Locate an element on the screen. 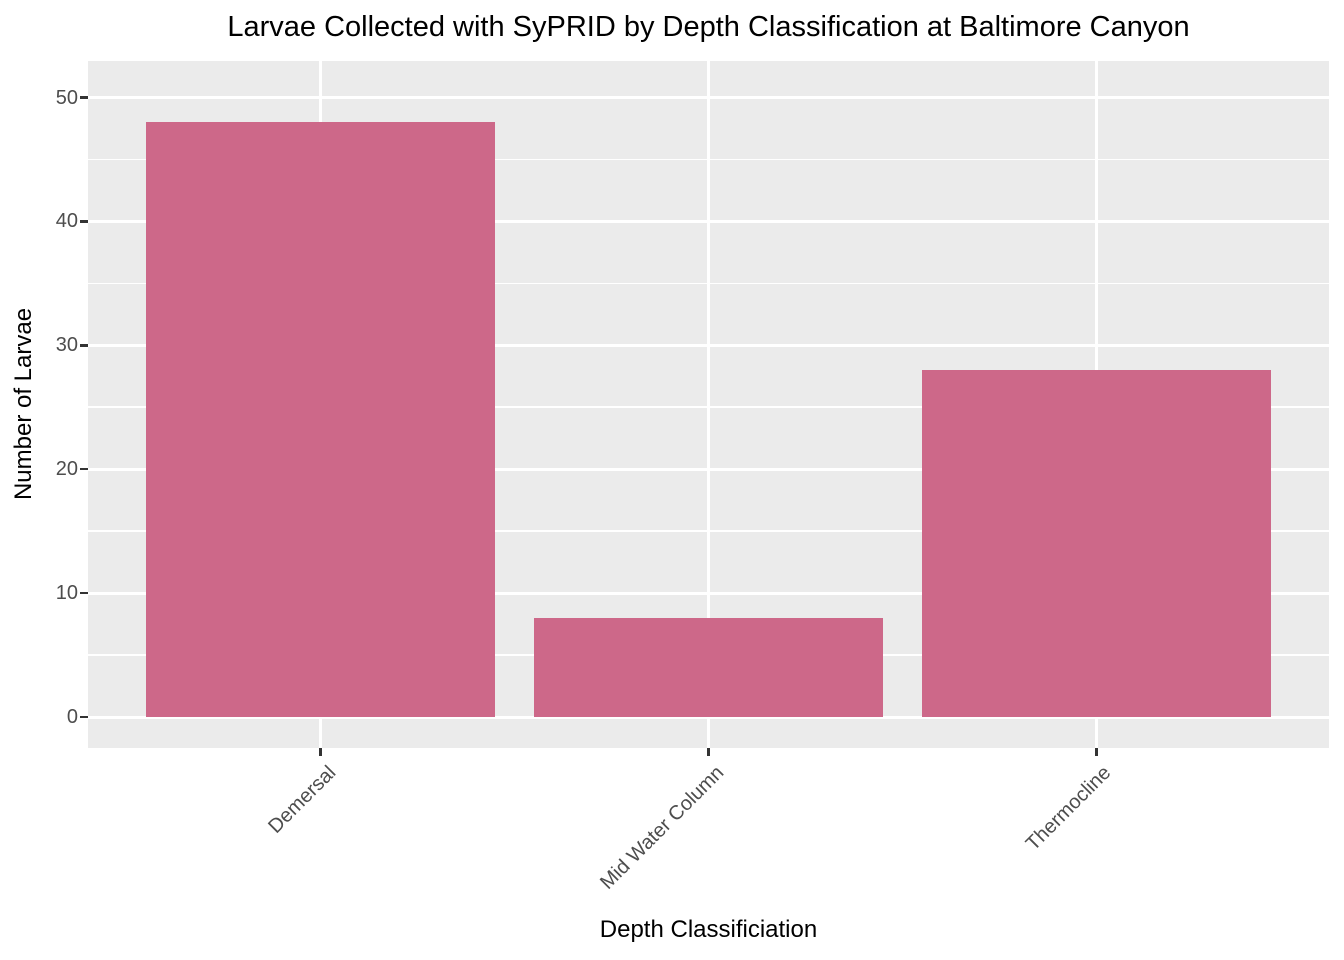 The height and width of the screenshot is (960, 1344). y-tick-label: 20 is located at coordinates (66, 469).